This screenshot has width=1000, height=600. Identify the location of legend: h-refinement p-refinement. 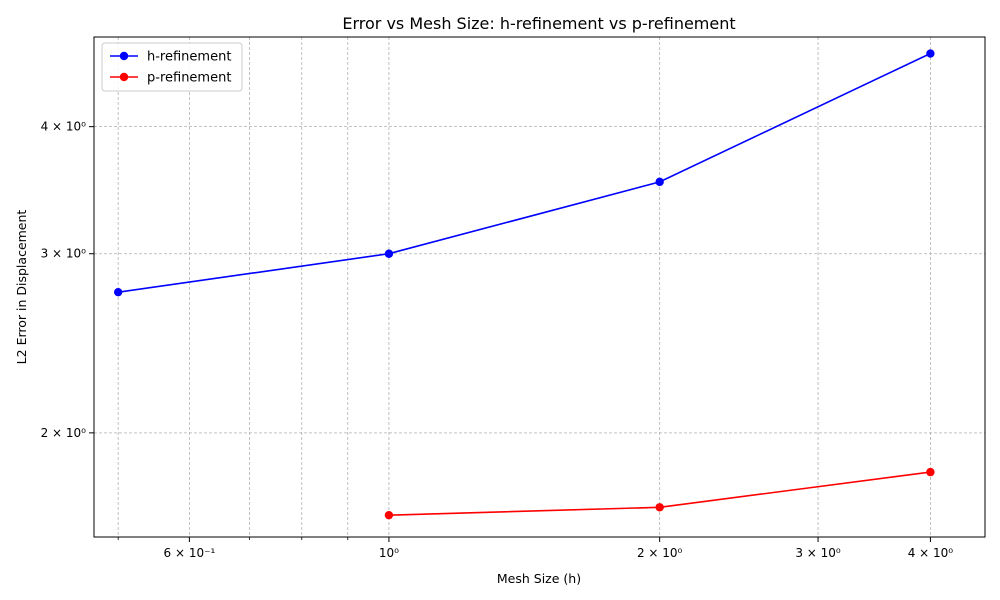
(172, 67).